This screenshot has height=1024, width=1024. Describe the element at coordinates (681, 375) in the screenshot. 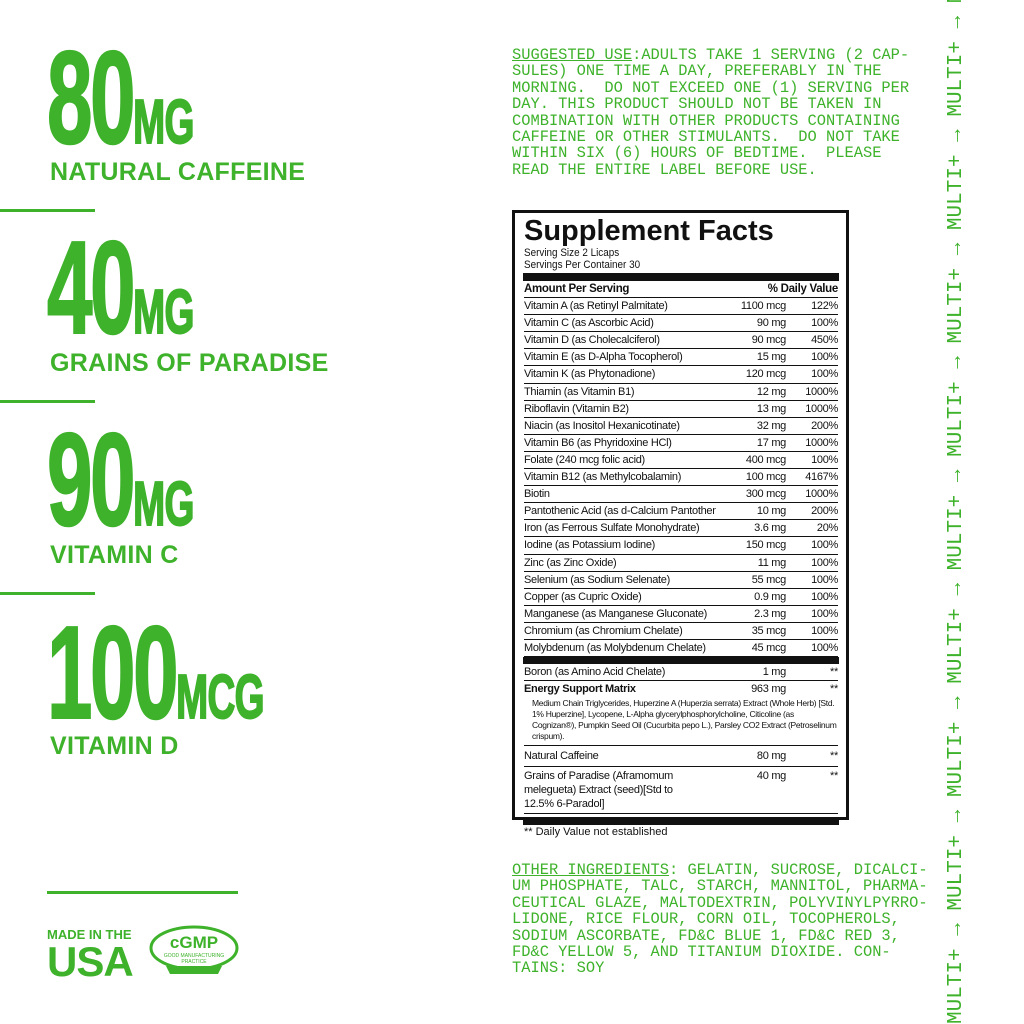

I see `facts-row: Vitamin K (as Phytonadione) 120 mcg 100%` at that location.